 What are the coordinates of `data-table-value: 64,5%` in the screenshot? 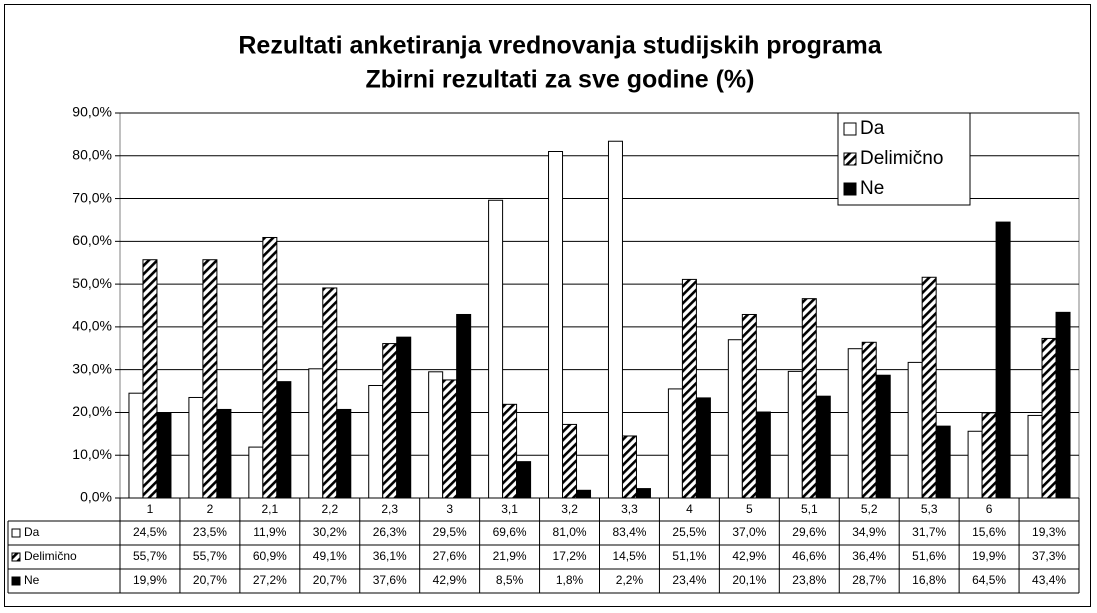 It's located at (989, 580).